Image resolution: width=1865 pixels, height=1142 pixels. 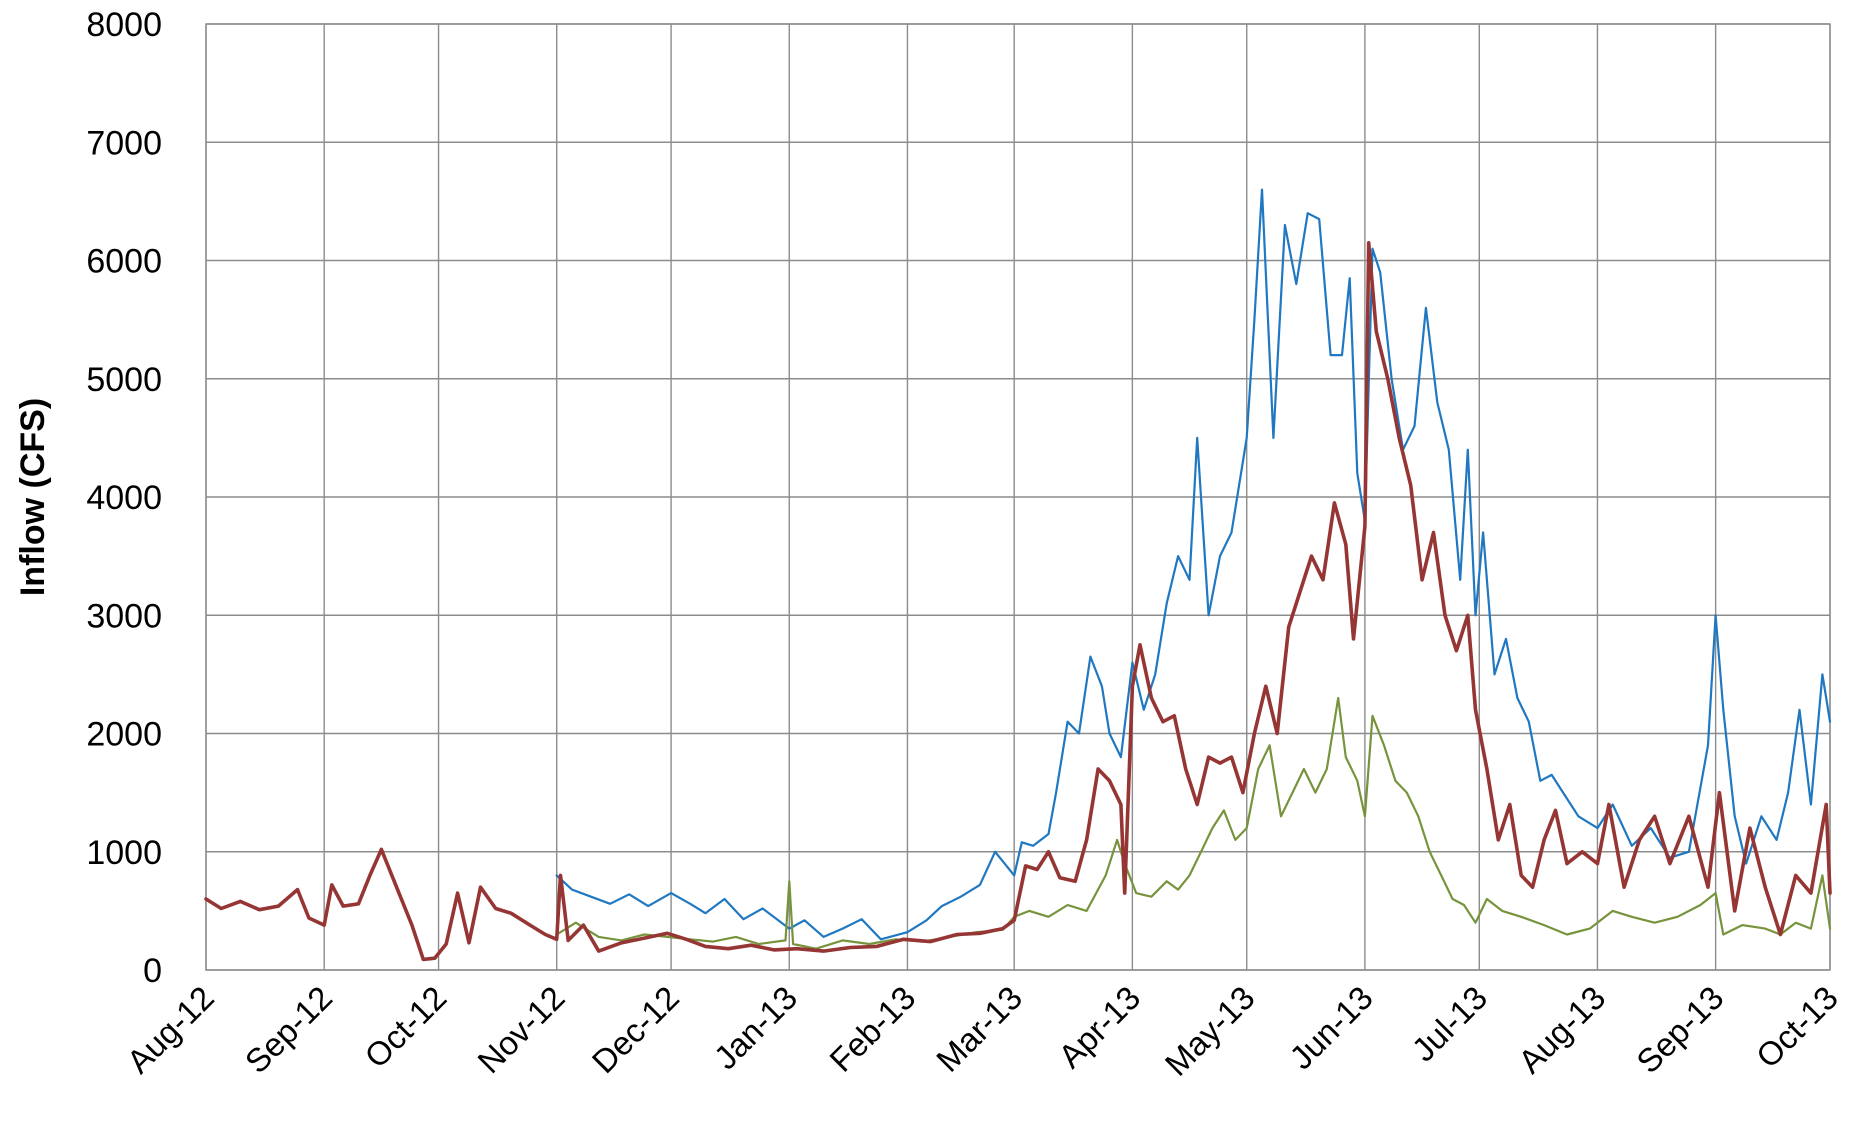 What do you see at coordinates (124, 853) in the screenshot?
I see `y-tick-label: 1000` at bounding box center [124, 853].